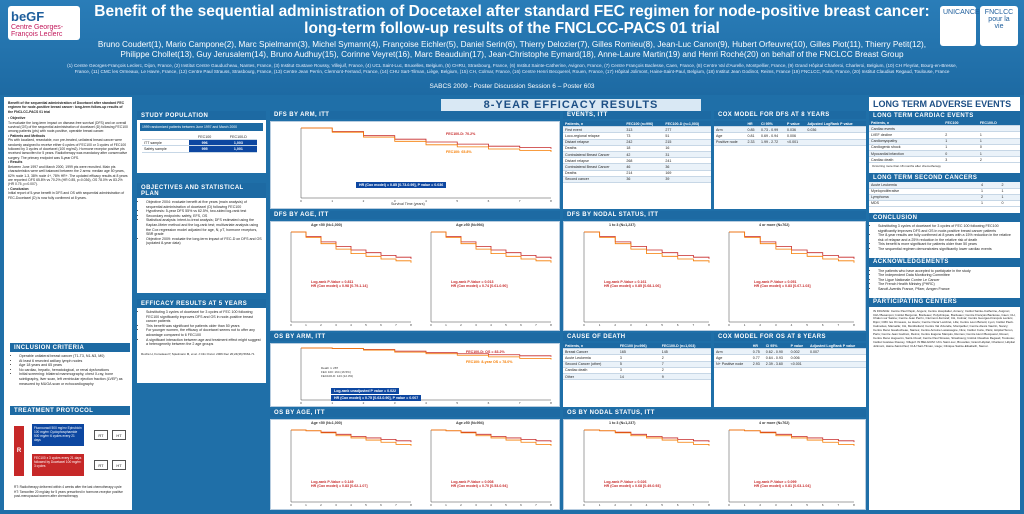 This screenshot has width=1024, height=514. I want to click on events-row: Contralateral Breast Cancer 42 31, so click(637, 155).